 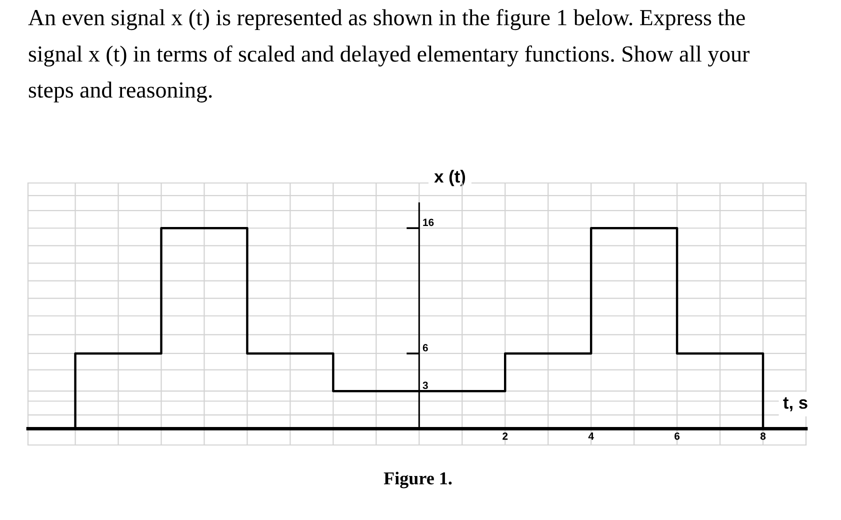 I want to click on y-tick-label: 16, so click(x=428, y=222).